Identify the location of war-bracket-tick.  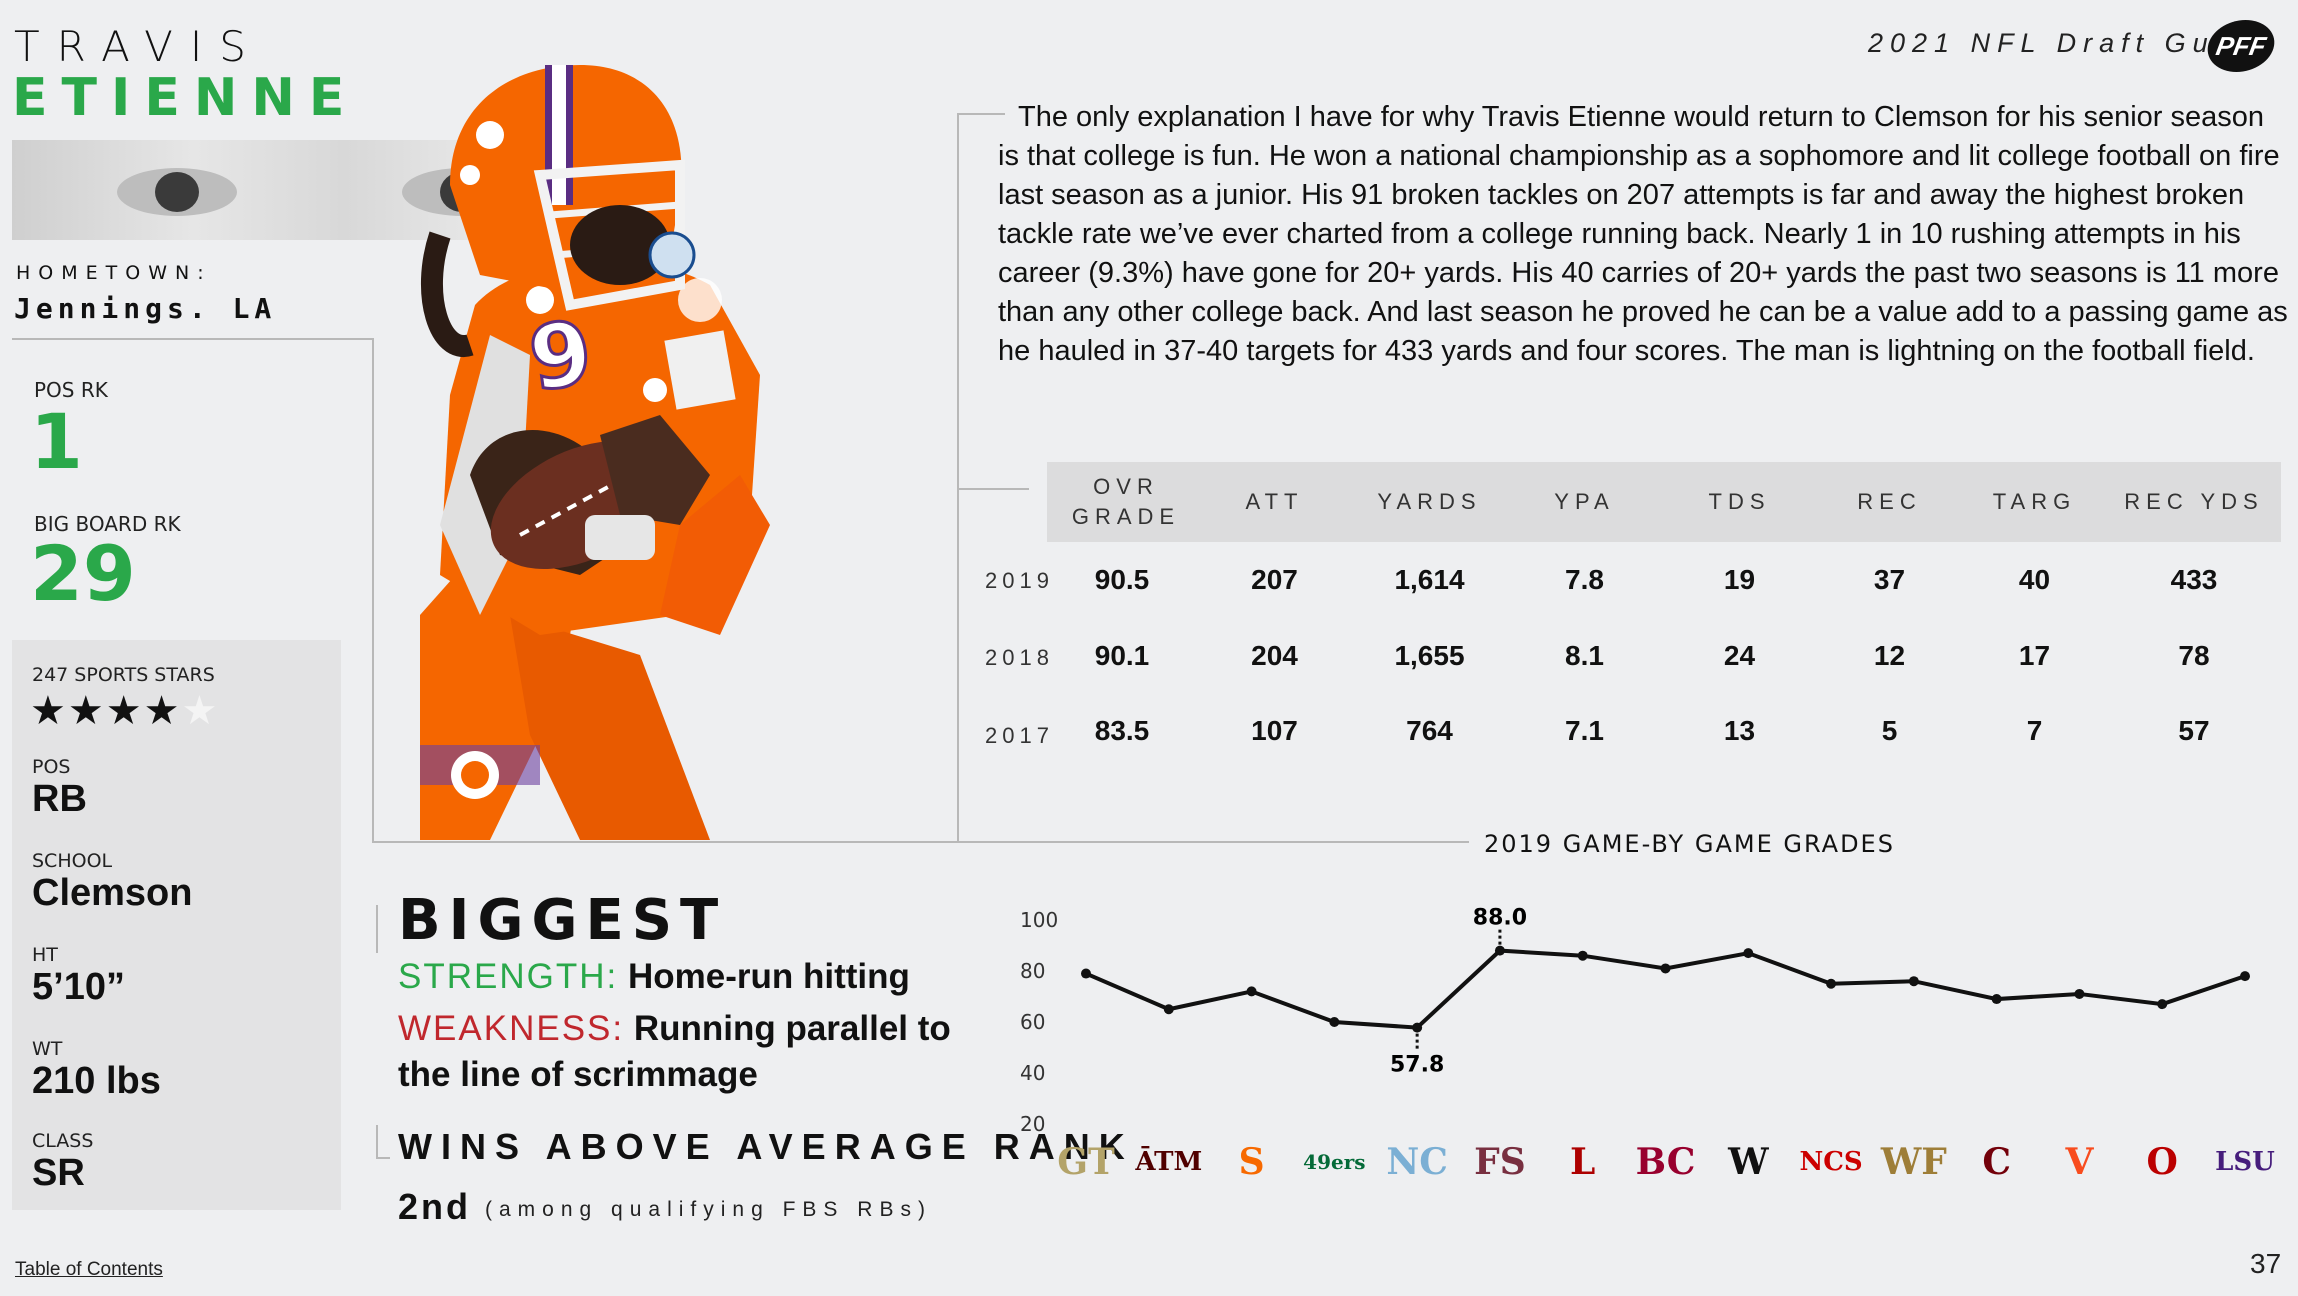
(383, 1158).